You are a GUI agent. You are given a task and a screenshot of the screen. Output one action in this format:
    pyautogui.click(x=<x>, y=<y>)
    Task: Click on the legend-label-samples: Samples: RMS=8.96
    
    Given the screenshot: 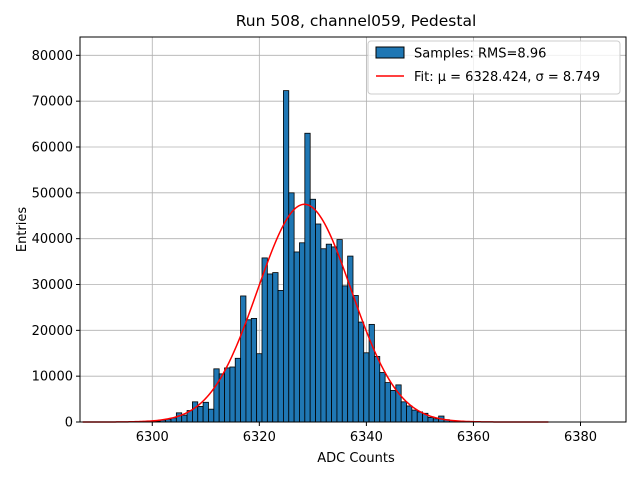 What is the action you would take?
    pyautogui.click(x=480, y=54)
    